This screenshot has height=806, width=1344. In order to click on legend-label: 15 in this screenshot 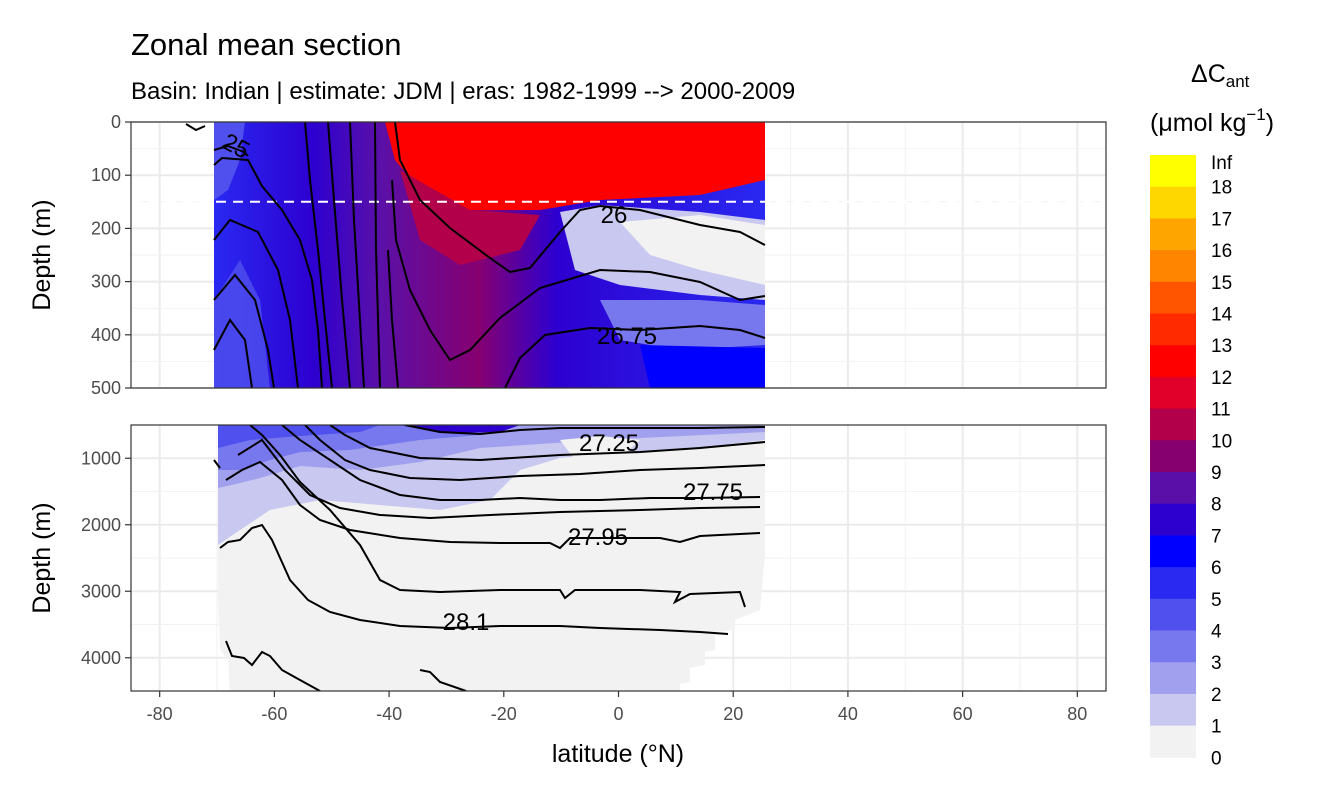, I will do `click(1221, 283)`.